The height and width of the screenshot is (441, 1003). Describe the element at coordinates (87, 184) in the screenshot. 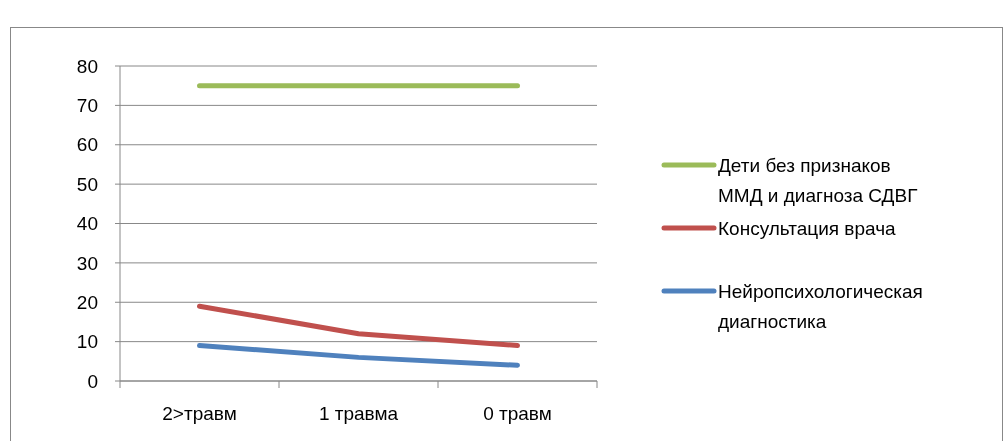

I see `y-tick-label: 50` at that location.